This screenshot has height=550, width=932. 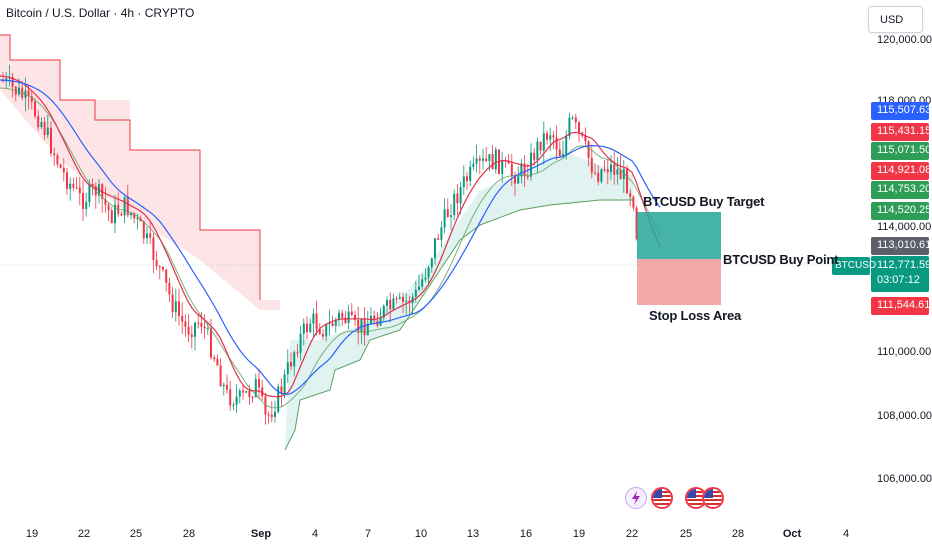 I want to click on buy-point-label: BTCUSD Buy Point, so click(x=781, y=259).